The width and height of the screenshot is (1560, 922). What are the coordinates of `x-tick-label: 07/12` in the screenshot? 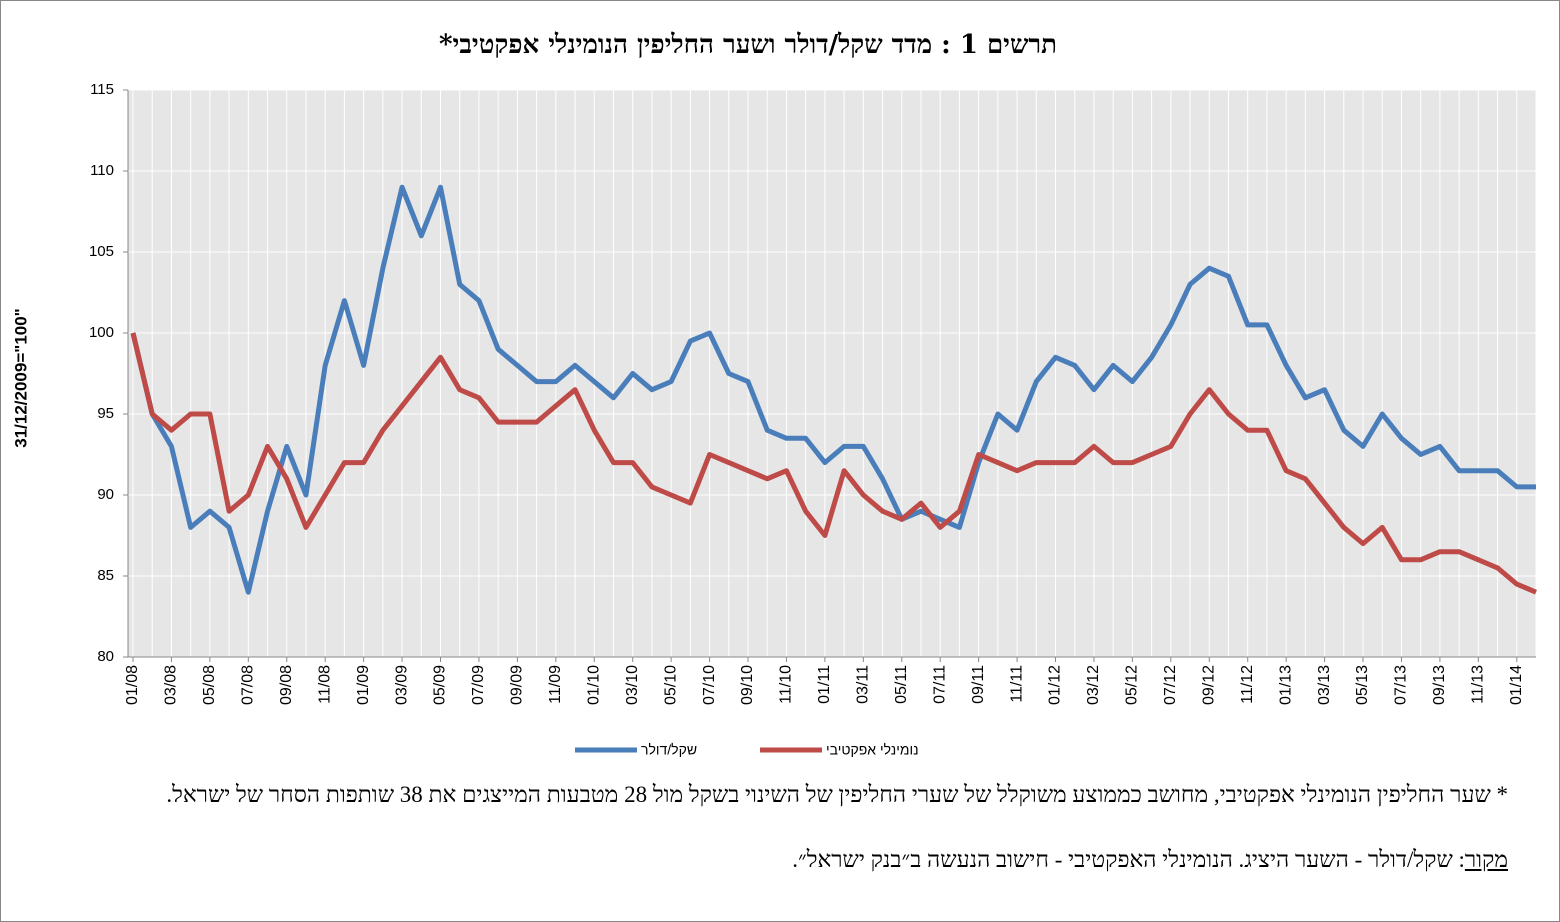 It's located at (1170, 685).